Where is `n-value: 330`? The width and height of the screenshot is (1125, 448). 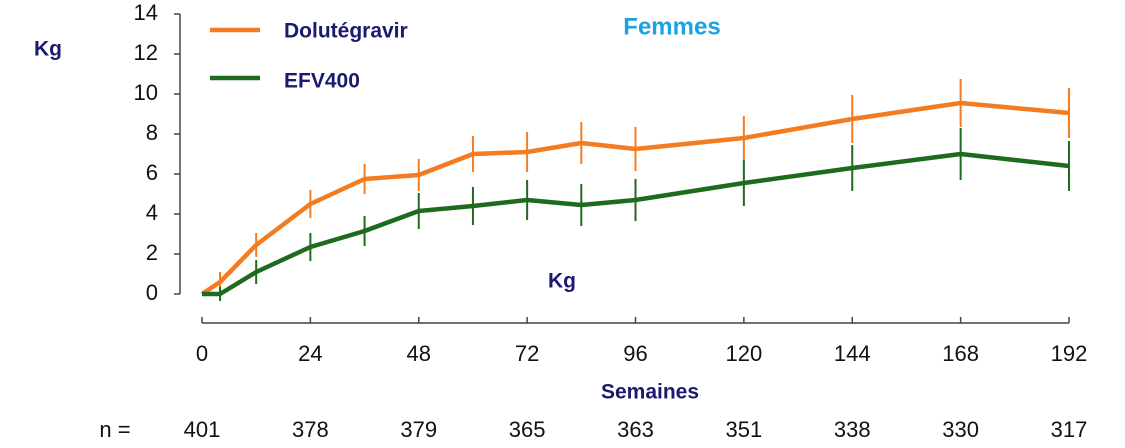 n-value: 330 is located at coordinates (960, 429).